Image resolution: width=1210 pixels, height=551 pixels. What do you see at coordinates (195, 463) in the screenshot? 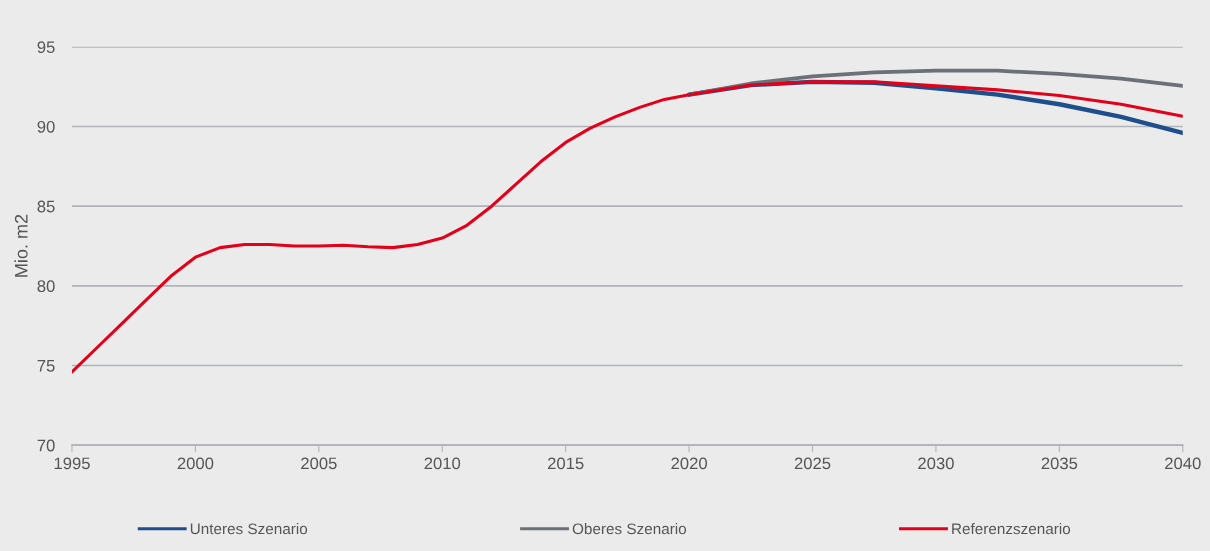
I see `x-tick-label: 2000` at bounding box center [195, 463].